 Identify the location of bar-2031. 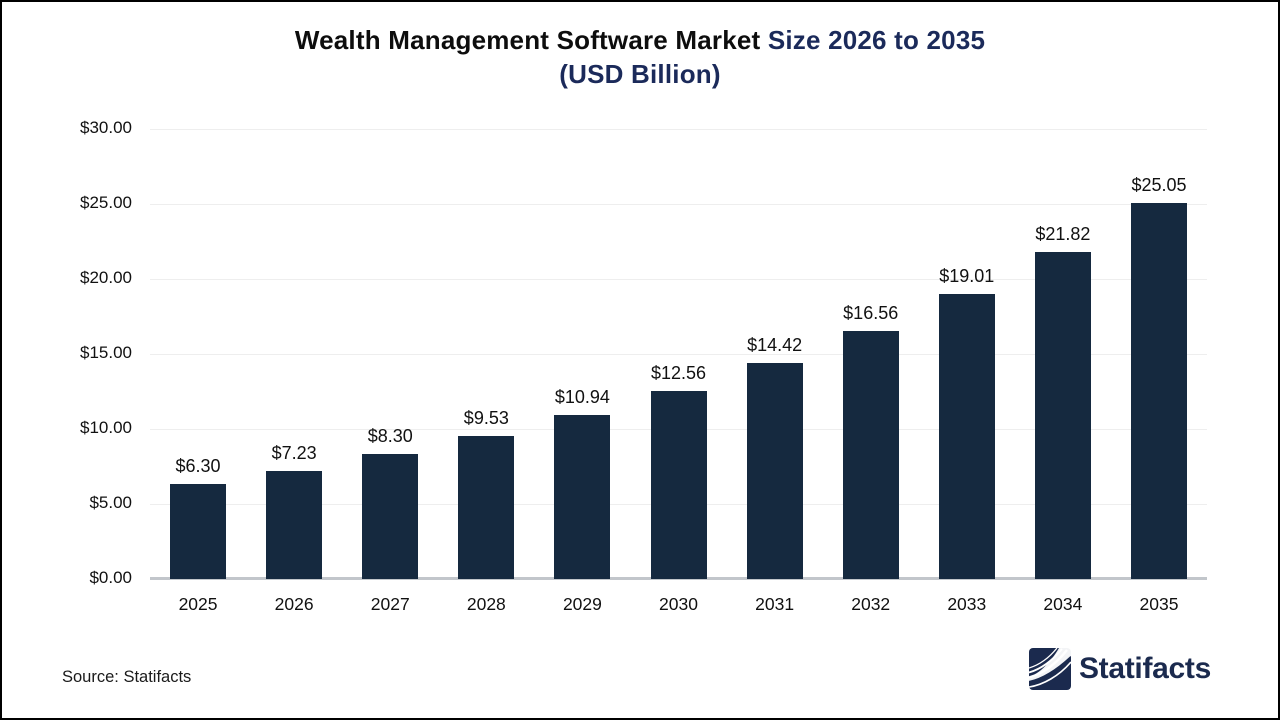
(774, 471).